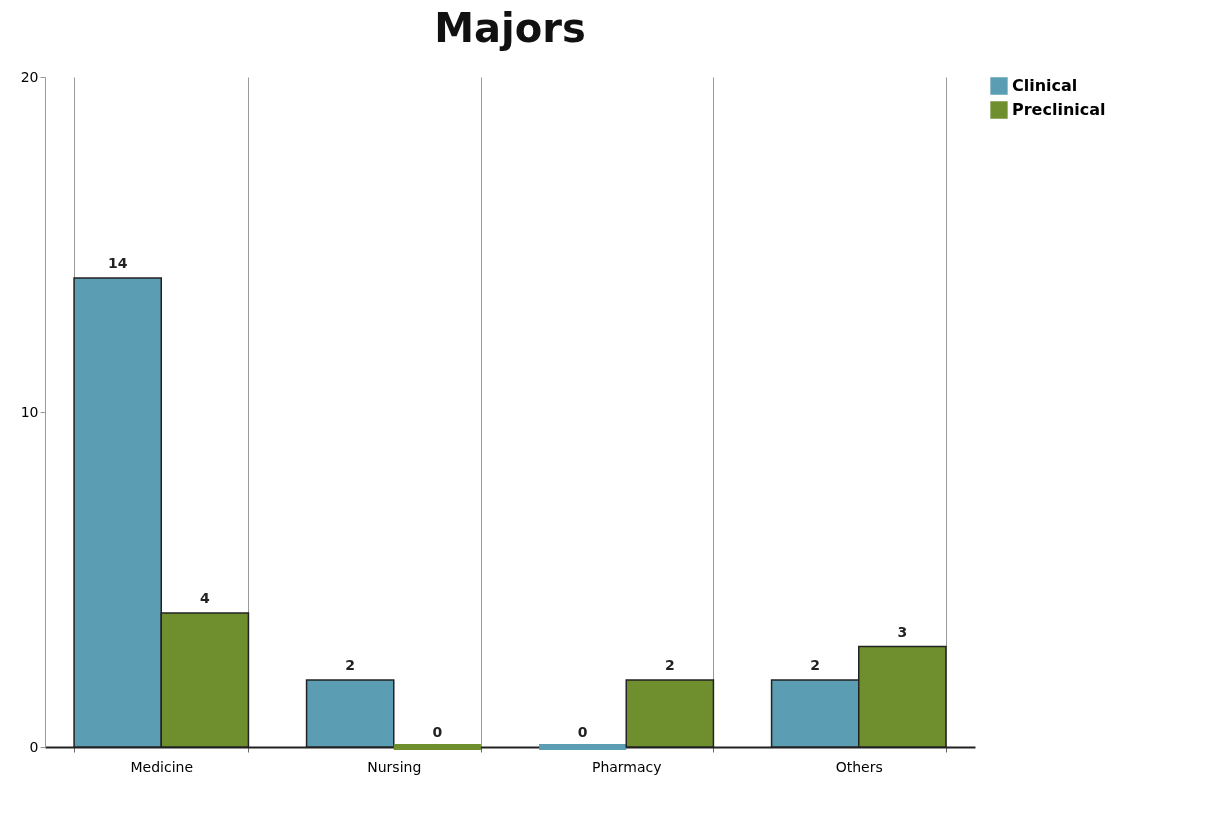  Describe the element at coordinates (117, 263) in the screenshot. I see `data-label: 14` at that location.